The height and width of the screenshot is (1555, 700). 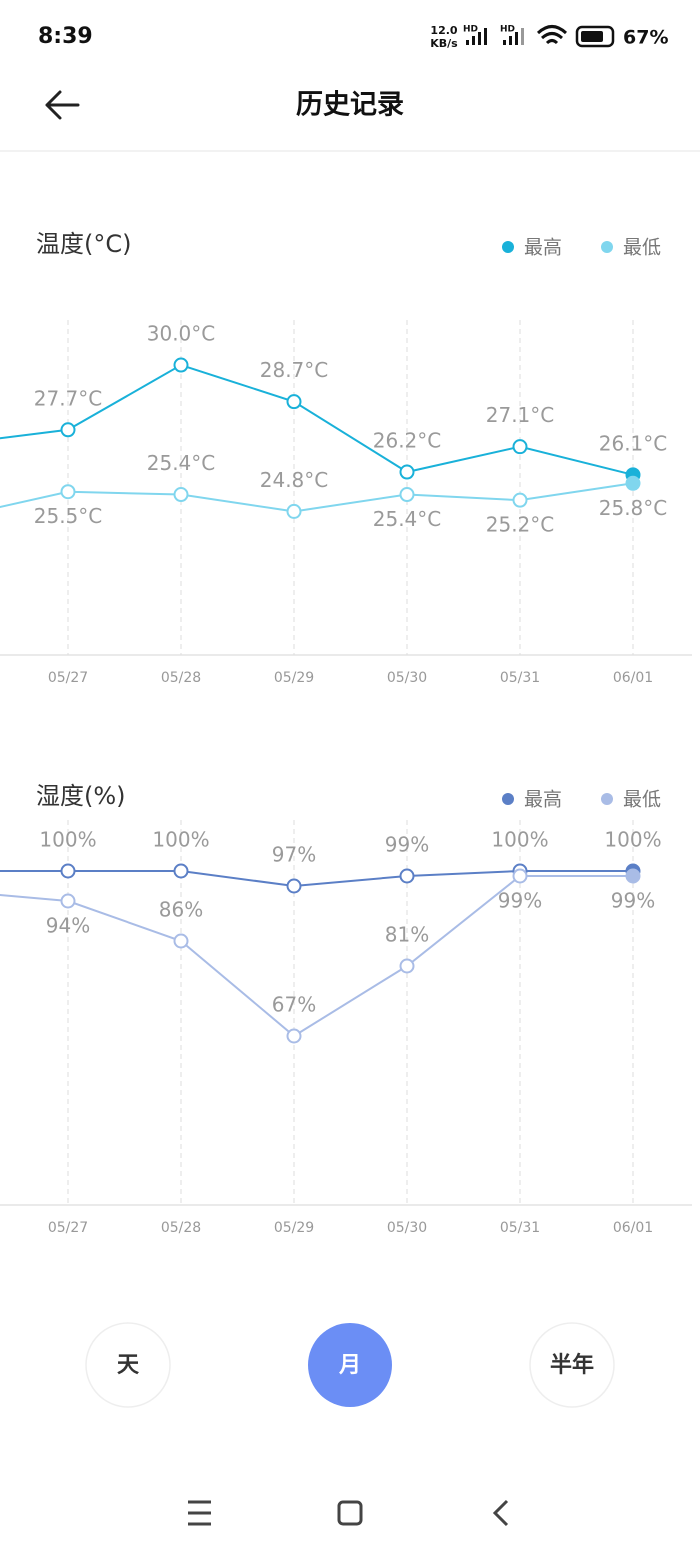 What do you see at coordinates (68, 516) in the screenshot?
I see `data-label: 25.5°C` at bounding box center [68, 516].